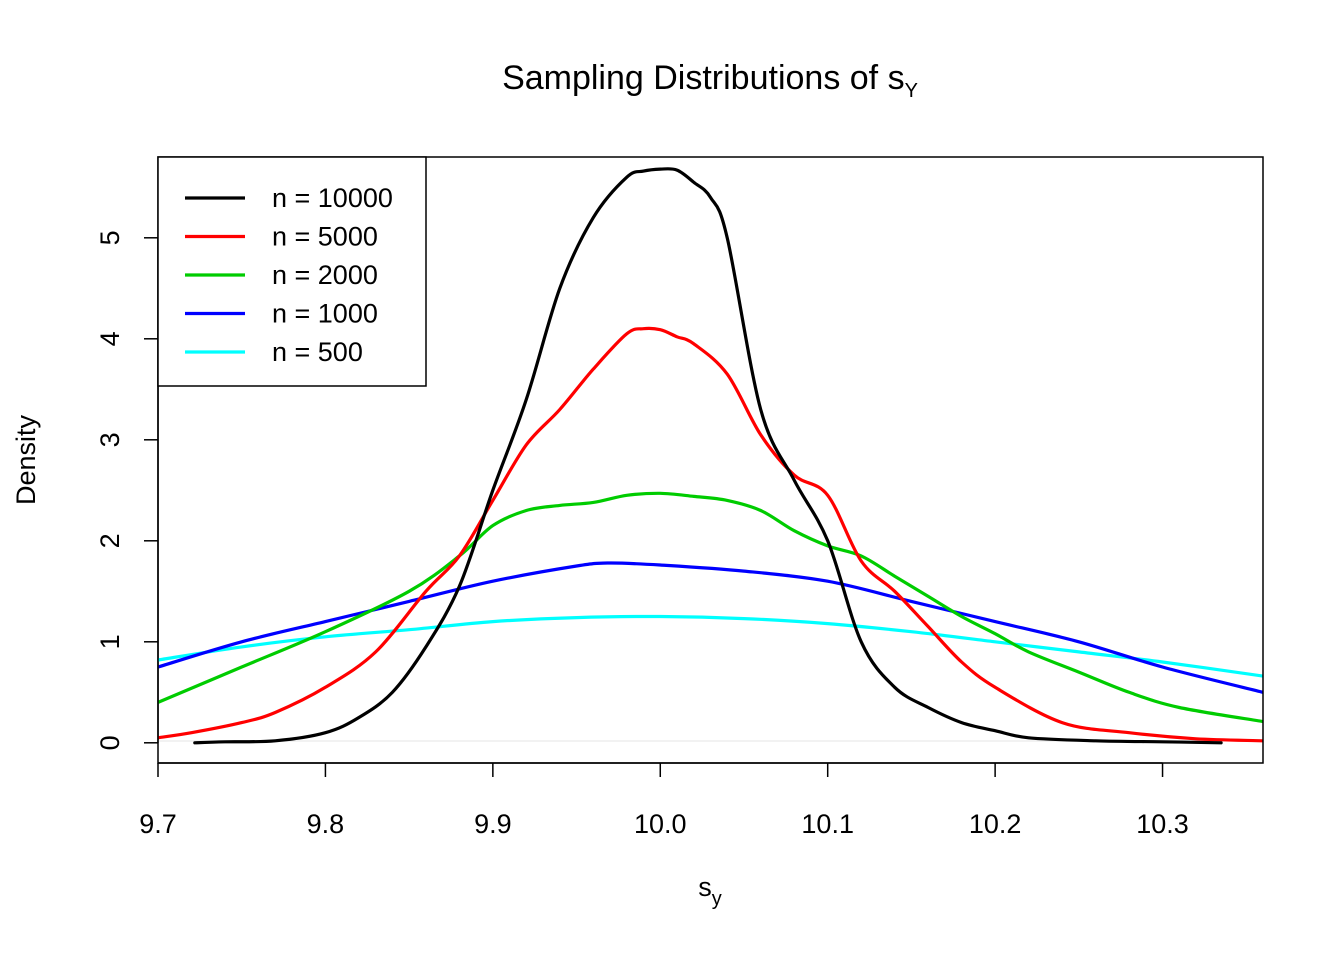 Image resolution: width=1344 pixels, height=960 pixels. Describe the element at coordinates (110, 540) in the screenshot. I see `y-tick-label: 2` at that location.